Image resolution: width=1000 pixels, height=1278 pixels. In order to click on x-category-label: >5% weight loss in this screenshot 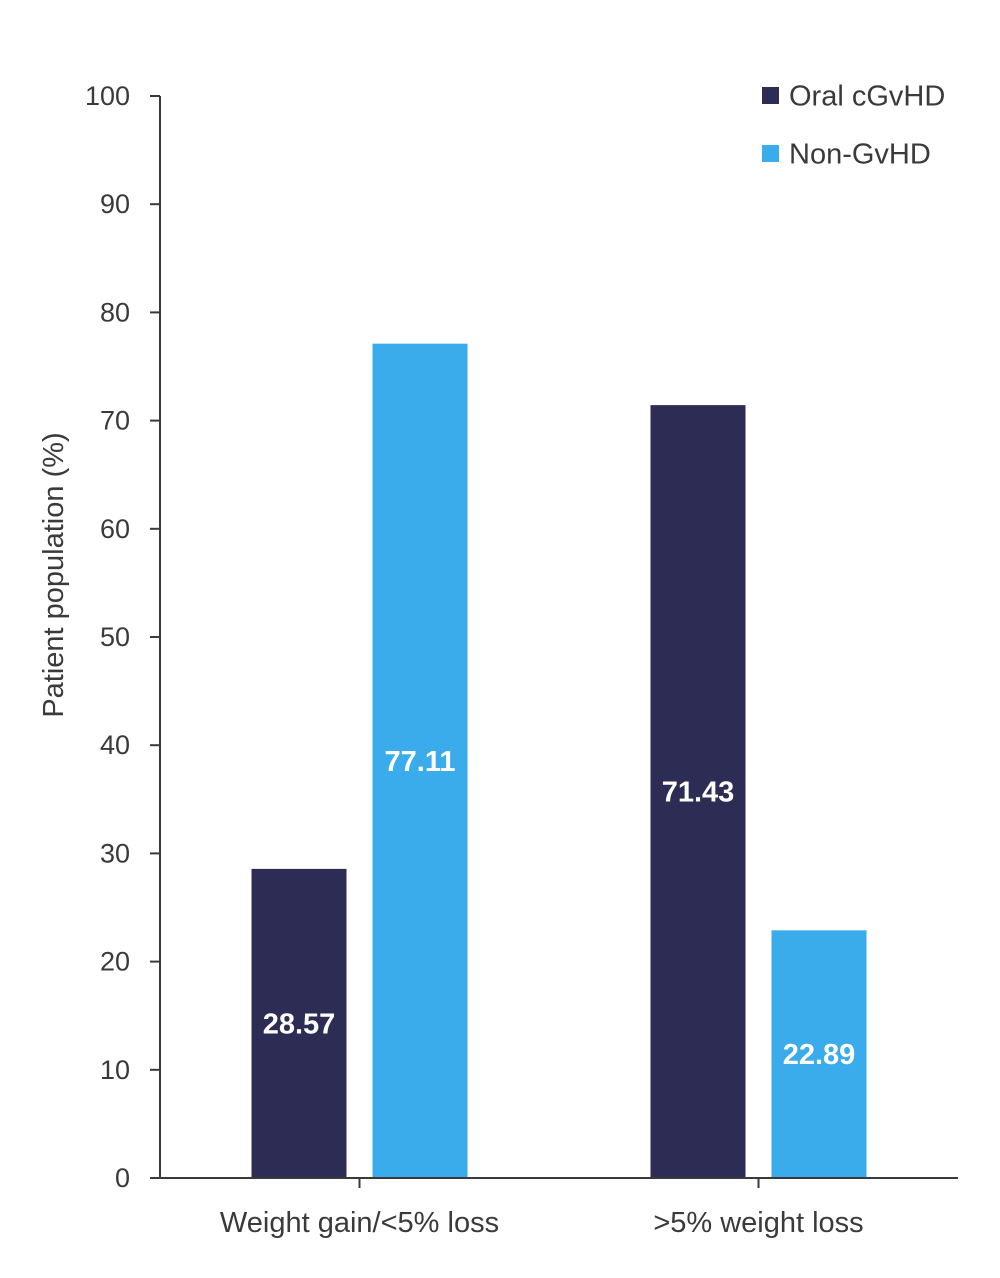, I will do `click(758, 1223)`.